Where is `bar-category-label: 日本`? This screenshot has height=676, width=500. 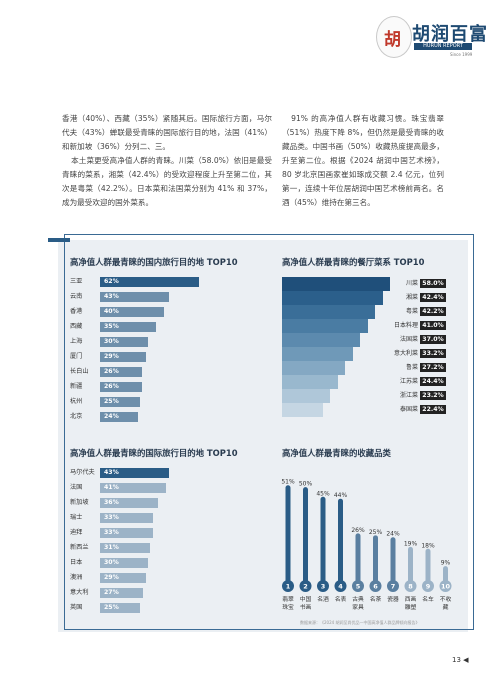 bar-category-label: 日本 is located at coordinates (76, 562).